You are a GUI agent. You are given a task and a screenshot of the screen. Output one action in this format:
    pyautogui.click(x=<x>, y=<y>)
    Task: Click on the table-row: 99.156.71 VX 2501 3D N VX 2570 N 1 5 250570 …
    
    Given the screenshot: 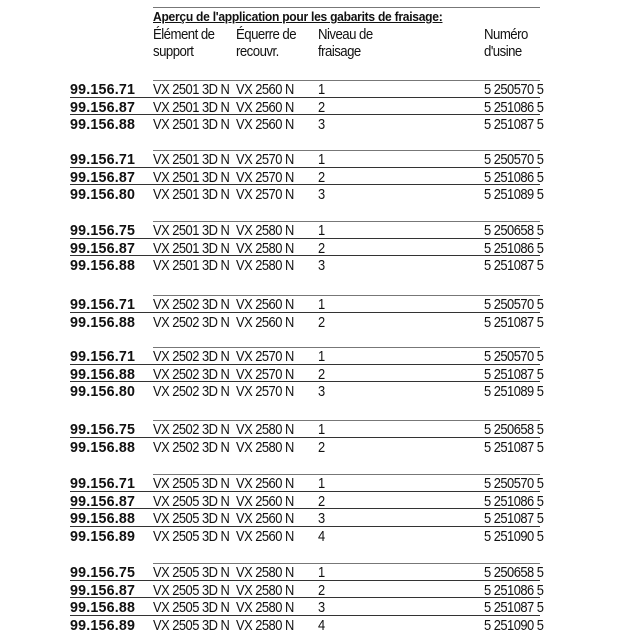 What is the action you would take?
    pyautogui.click(x=307, y=159)
    